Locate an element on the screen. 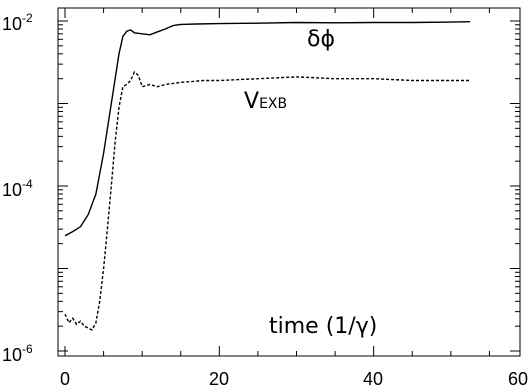 The image size is (530, 389). y-tick-exp: -4 is located at coordinates (27, 184).